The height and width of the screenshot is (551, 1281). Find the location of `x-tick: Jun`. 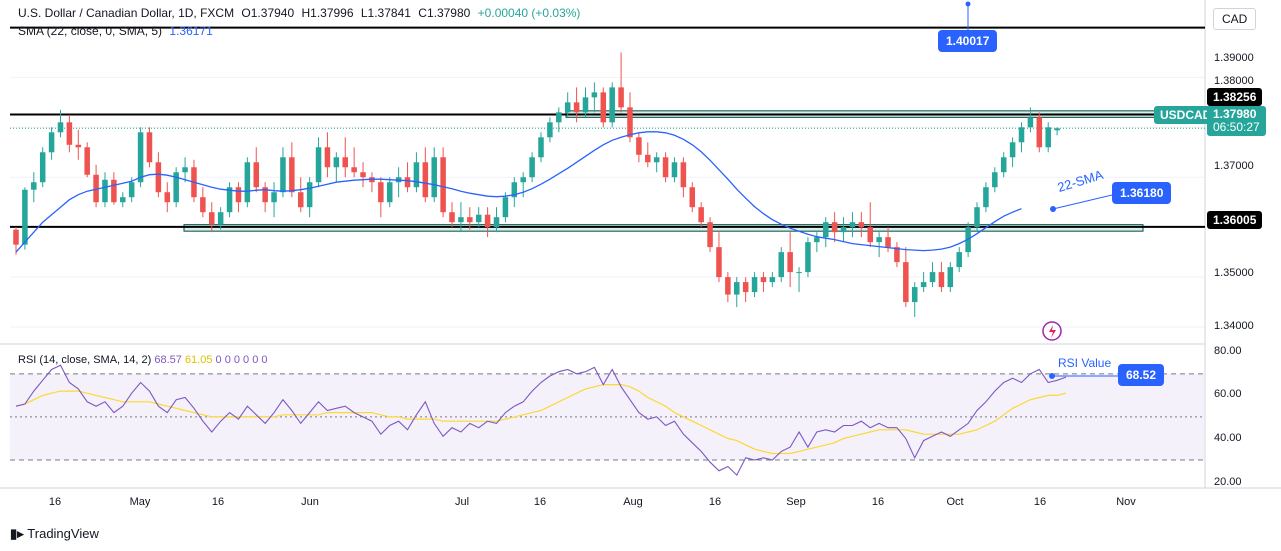

x-tick: Jun is located at coordinates (310, 502).